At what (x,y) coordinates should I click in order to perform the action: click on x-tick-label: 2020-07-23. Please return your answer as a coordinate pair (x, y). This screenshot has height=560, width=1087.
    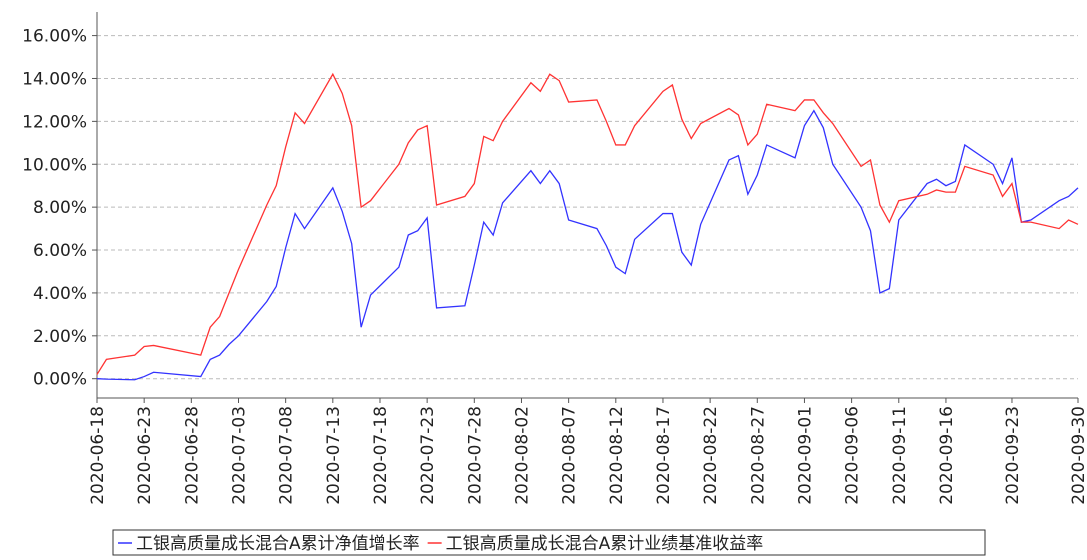
    Looking at the image, I should click on (428, 455).